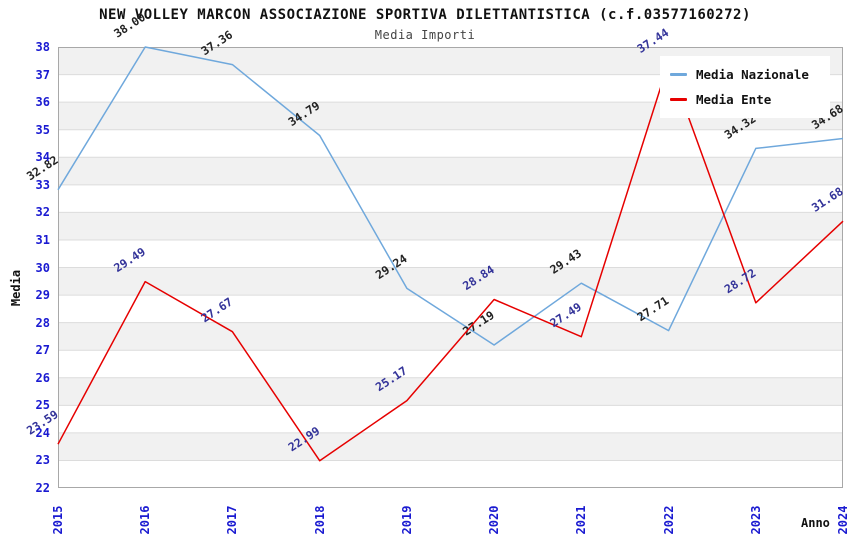 The width and height of the screenshot is (850, 550). Describe the element at coordinates (755, 520) in the screenshot. I see `x-tick-label: 2023` at that location.